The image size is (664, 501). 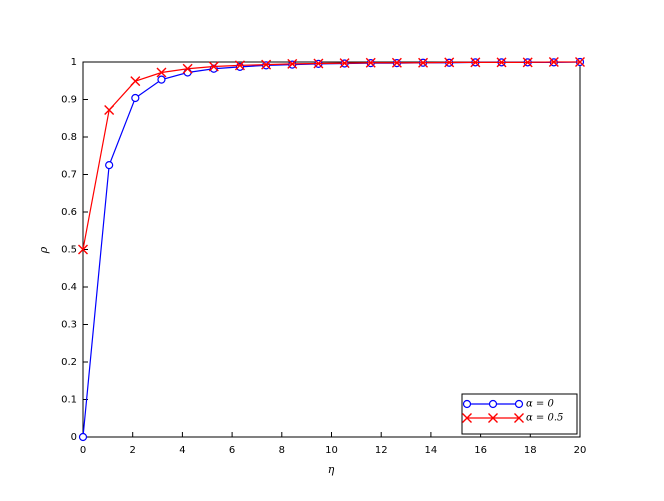 What do you see at coordinates (69, 100) in the screenshot?
I see `y-tick-label: 0.9` at bounding box center [69, 100].